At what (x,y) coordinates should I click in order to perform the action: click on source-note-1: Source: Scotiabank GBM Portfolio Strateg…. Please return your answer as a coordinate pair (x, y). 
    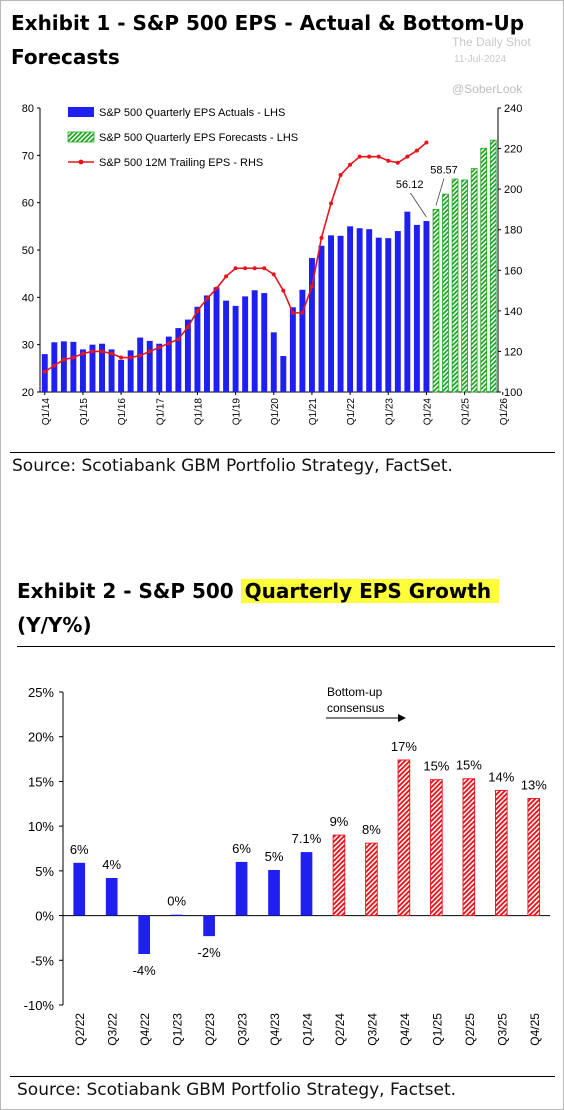
    Looking at the image, I should click on (232, 466).